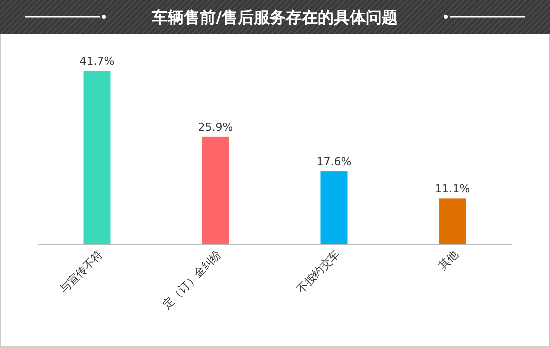 Image resolution: width=550 pixels, height=347 pixels. What do you see at coordinates (318, 272) in the screenshot?
I see `x-tick-label: 不按约交车` at bounding box center [318, 272].